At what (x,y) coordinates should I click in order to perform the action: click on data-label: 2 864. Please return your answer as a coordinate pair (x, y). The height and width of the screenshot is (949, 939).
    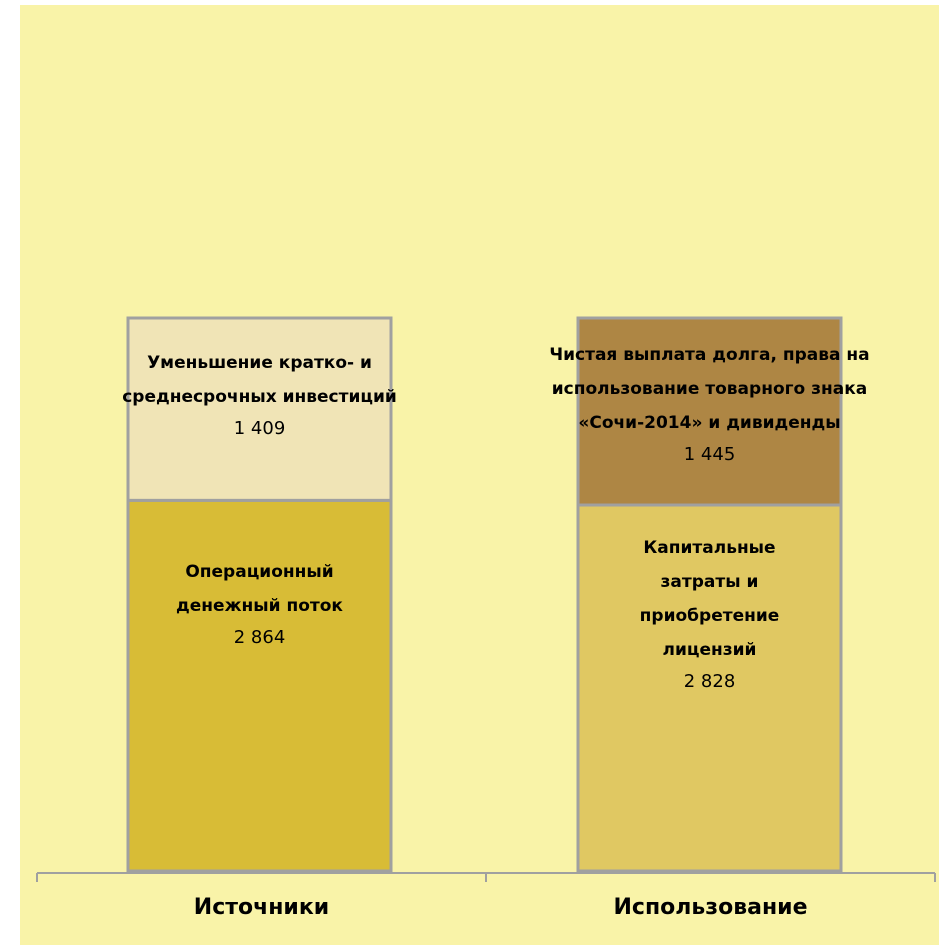
    Looking at the image, I should click on (259, 638).